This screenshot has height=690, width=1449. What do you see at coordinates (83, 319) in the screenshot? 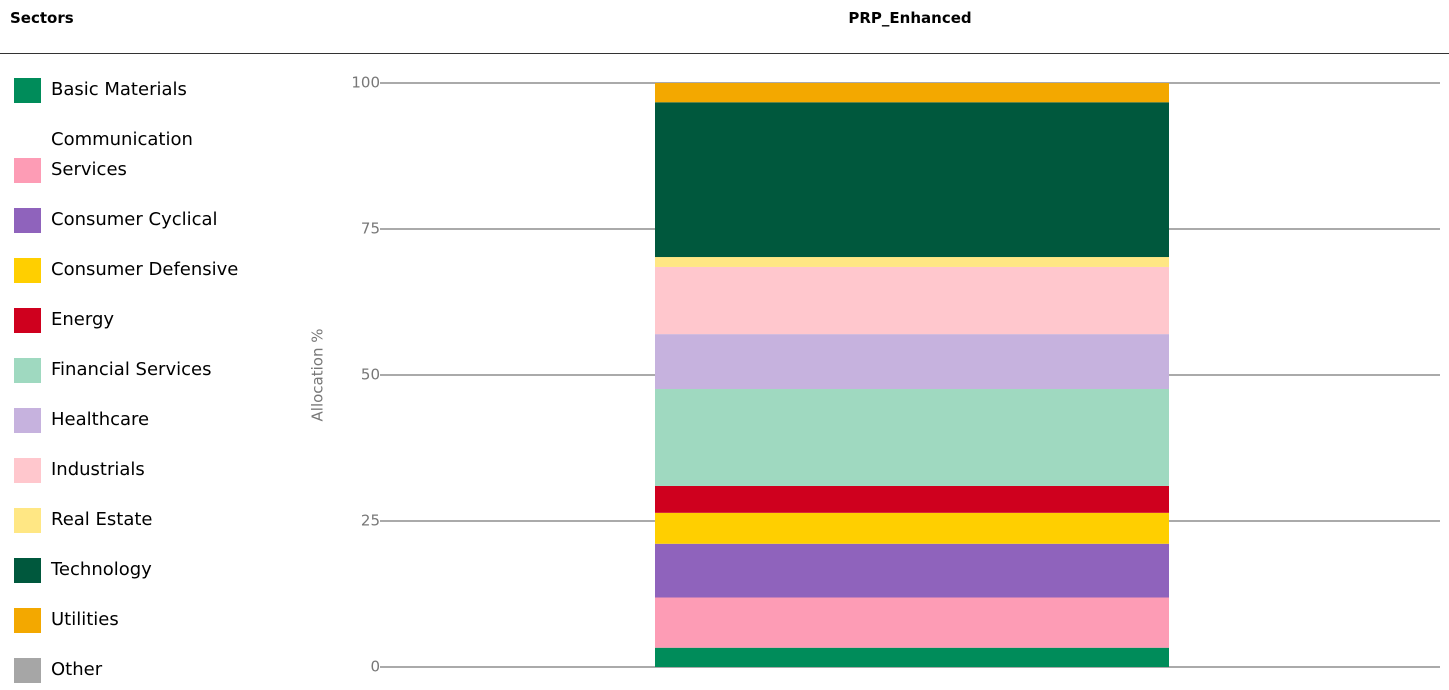
I see `legend-label: Energy` at bounding box center [83, 319].